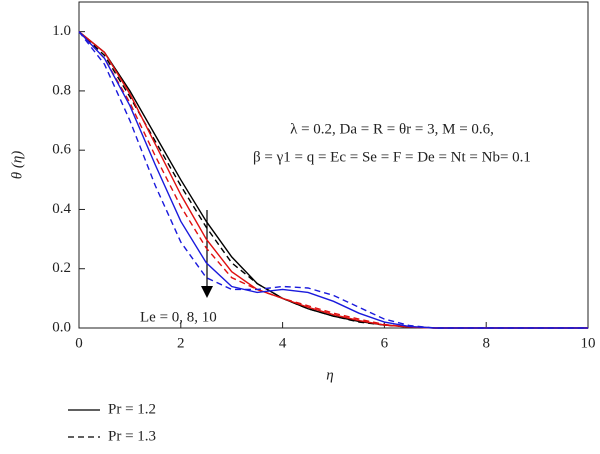  Describe the element at coordinates (283, 343) in the screenshot. I see `x-tick-label: 4` at that location.